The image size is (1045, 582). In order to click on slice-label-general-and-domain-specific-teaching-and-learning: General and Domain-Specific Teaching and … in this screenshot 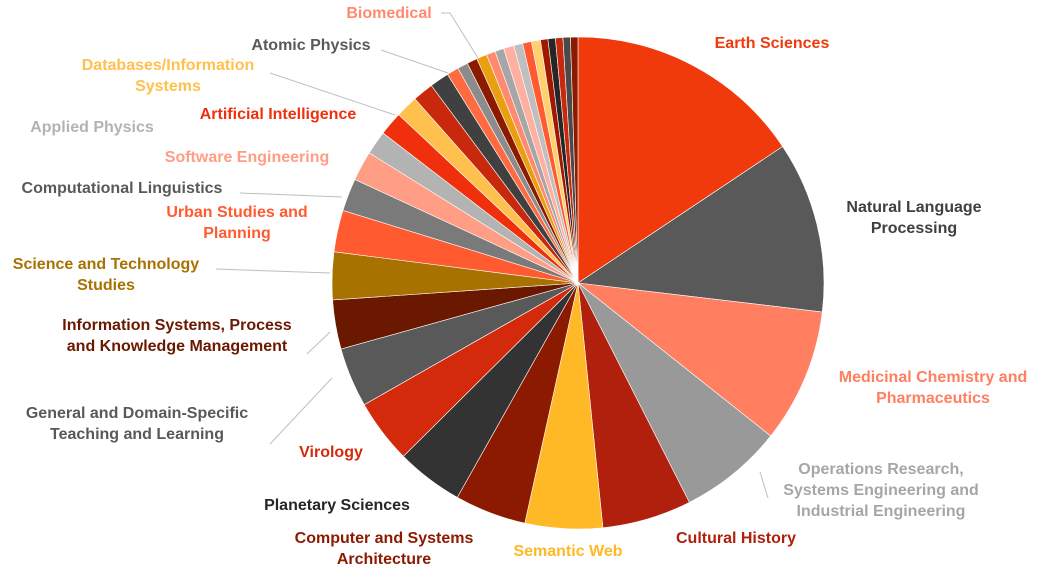, I will do `click(137, 424)`.